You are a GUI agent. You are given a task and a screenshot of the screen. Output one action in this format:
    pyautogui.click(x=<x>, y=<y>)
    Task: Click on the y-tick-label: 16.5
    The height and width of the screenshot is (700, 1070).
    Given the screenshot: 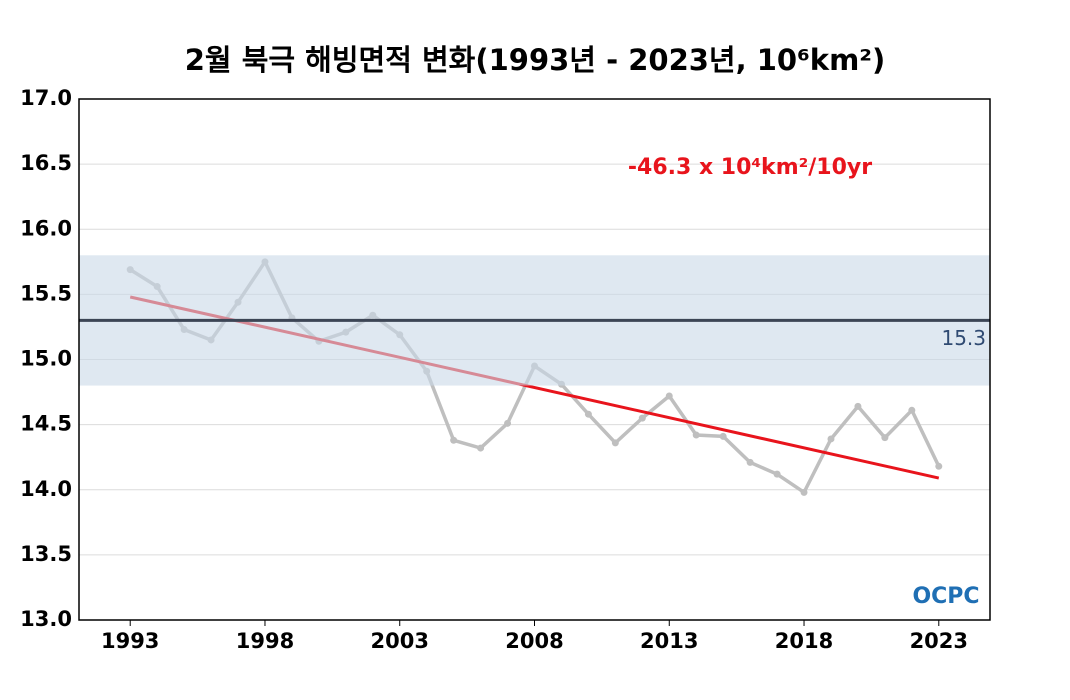 What is the action you would take?
    pyautogui.click(x=46, y=163)
    